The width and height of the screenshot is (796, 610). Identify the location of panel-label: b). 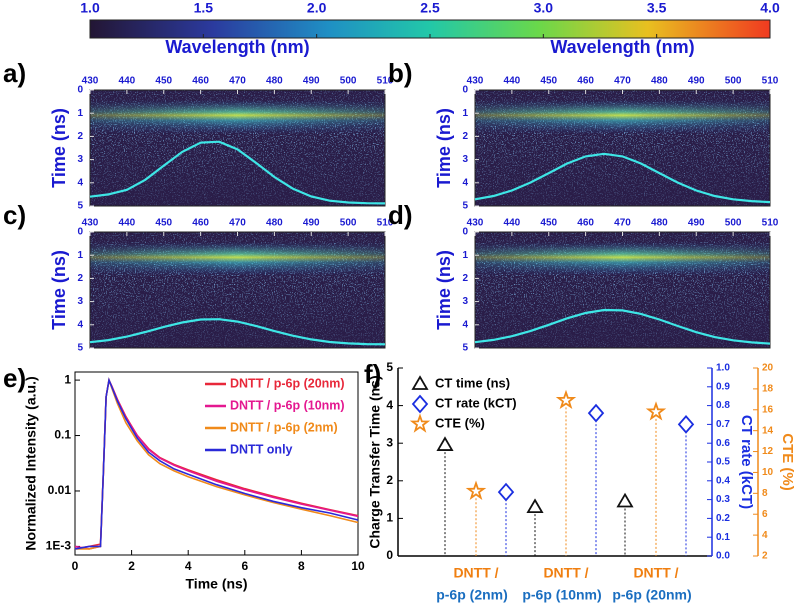
(400, 73).